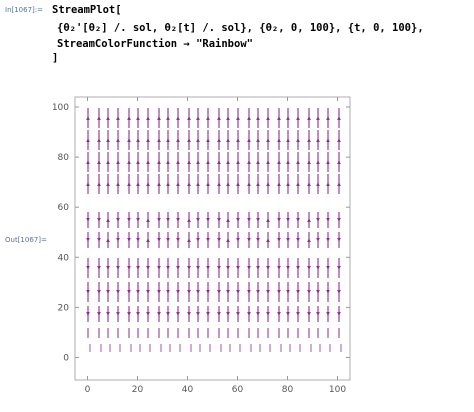  I want to click on x-tick-label: 40, so click(188, 390).